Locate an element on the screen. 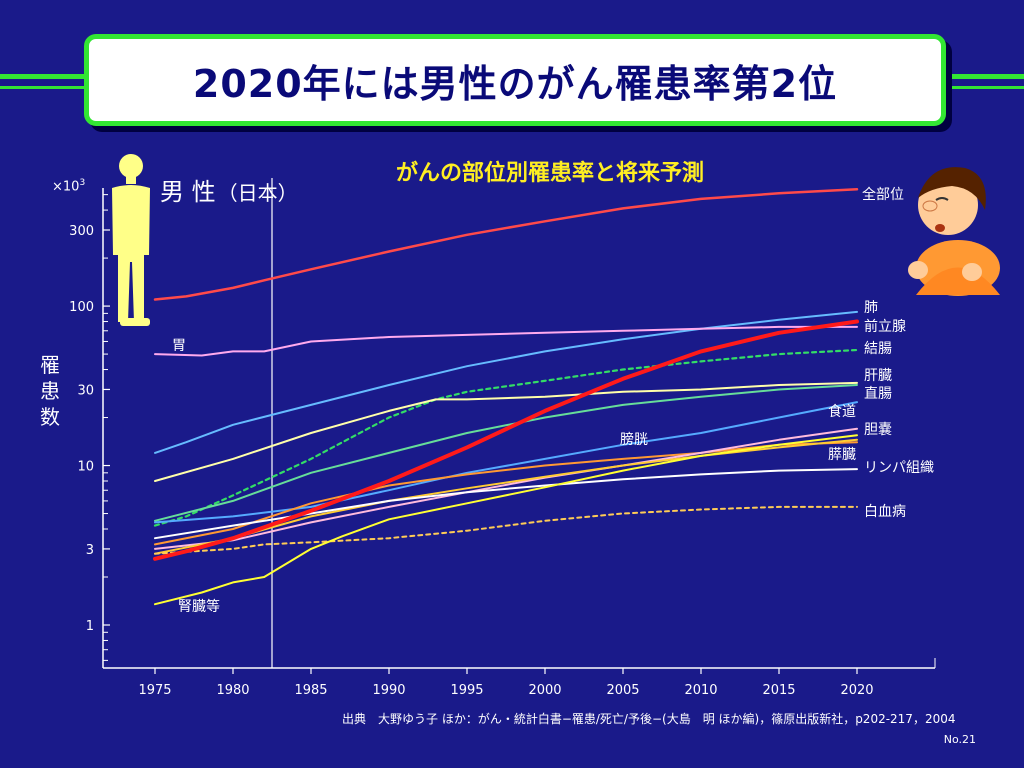  x-tick-label: 2010 is located at coordinates (700, 690).